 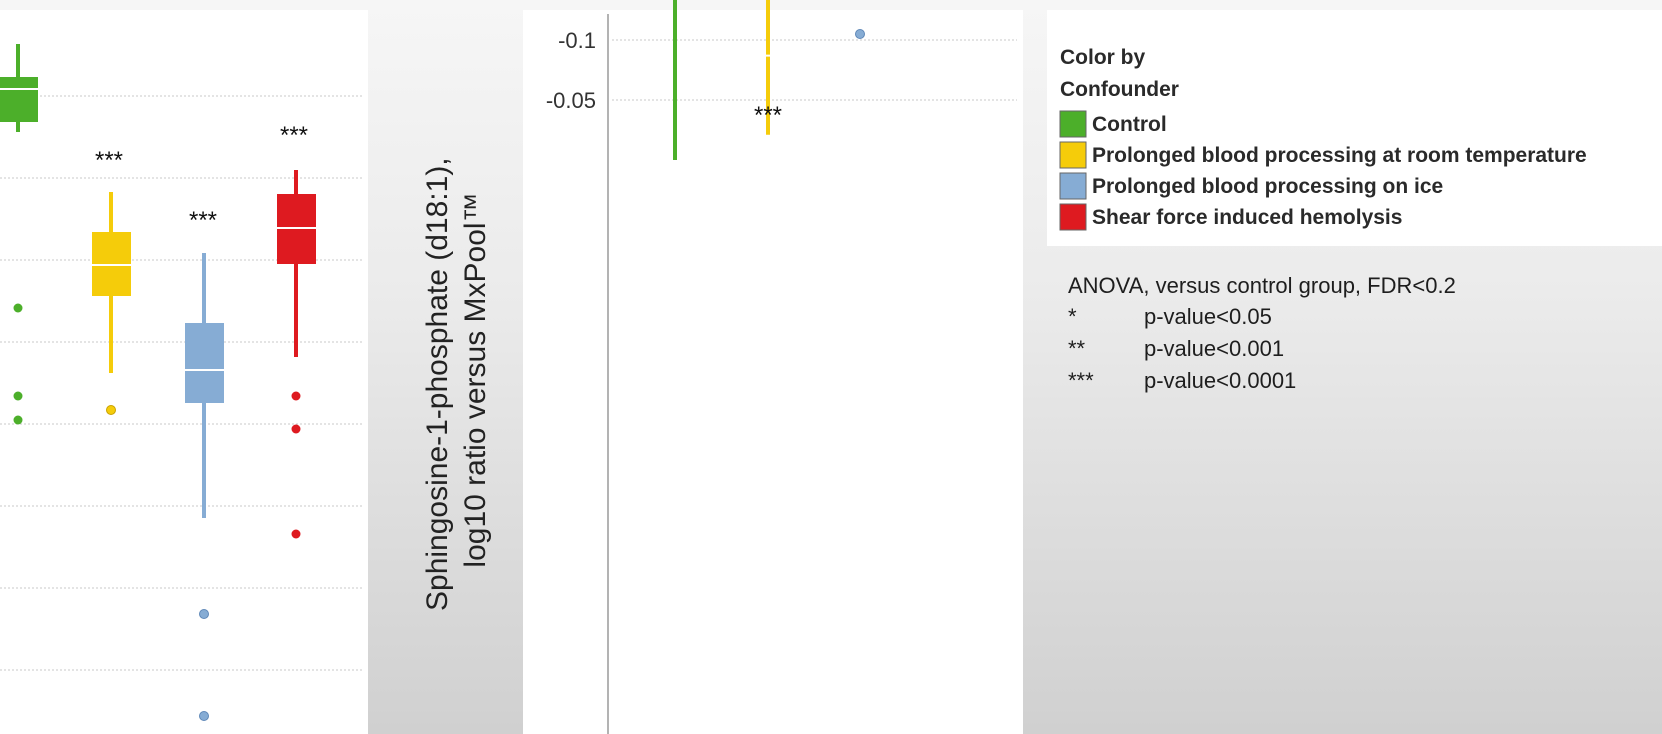 I want to click on stats-note-symbol: *, so click(x=1072, y=316).